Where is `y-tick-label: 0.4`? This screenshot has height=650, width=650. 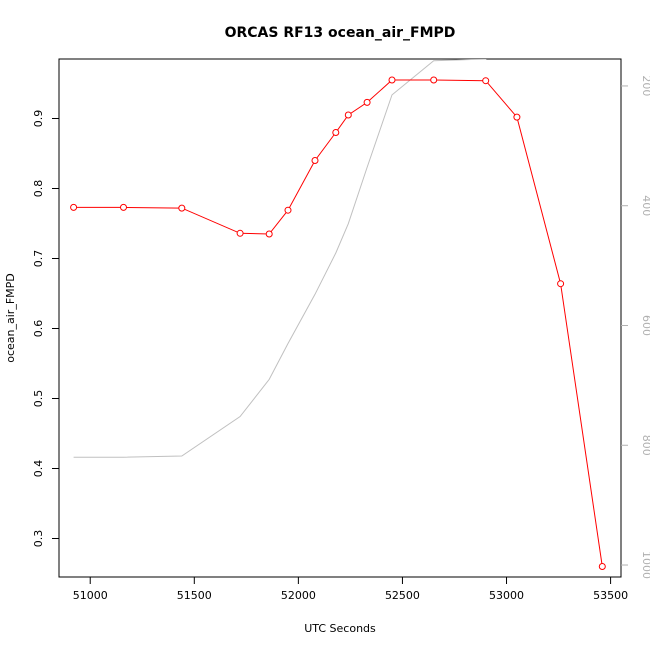
y-tick-label: 0.4 is located at coordinates (38, 469).